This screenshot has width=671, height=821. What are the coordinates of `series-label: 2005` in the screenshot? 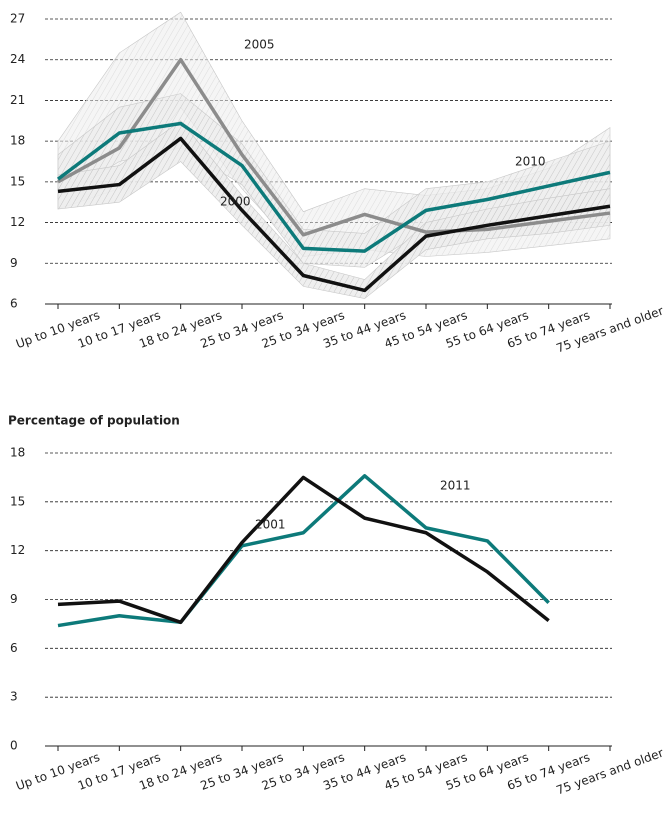 It's located at (259, 45).